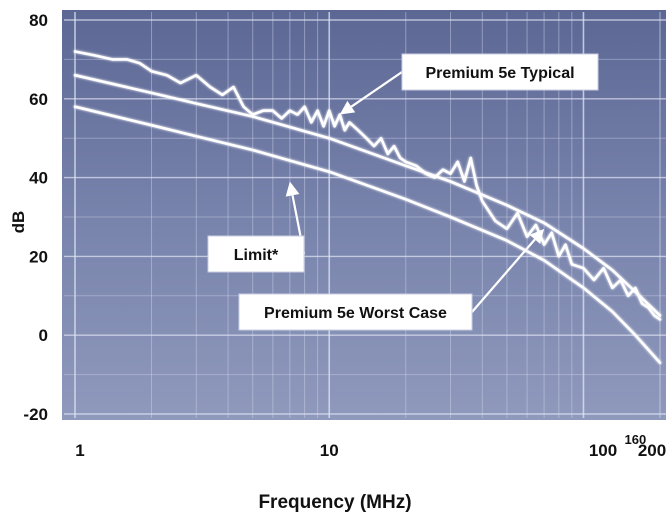 Image resolution: width=670 pixels, height=520 pixels. What do you see at coordinates (256, 227) in the screenshot?
I see `callout-limit: Limit*` at bounding box center [256, 227].